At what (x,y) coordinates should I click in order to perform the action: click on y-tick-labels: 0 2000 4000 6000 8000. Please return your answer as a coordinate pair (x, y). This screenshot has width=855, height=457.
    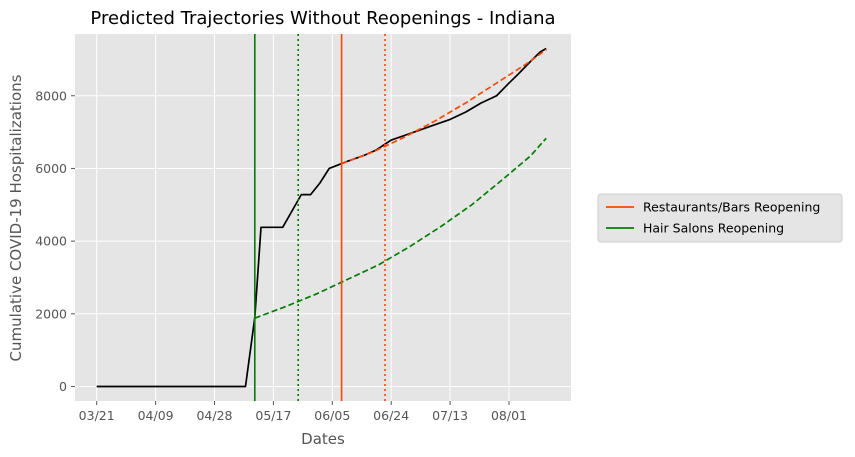
    Looking at the image, I should click on (55, 241).